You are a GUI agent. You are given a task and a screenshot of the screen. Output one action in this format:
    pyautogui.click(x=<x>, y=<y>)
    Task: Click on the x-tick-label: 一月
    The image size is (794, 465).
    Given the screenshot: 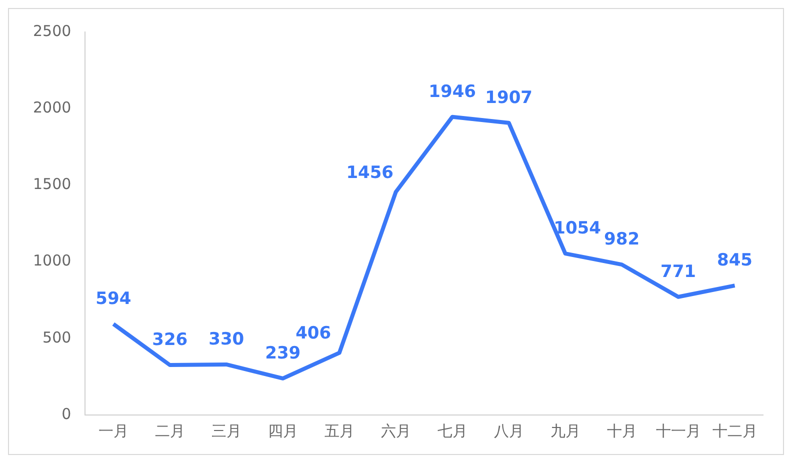 What is the action you would take?
    pyautogui.click(x=113, y=431)
    